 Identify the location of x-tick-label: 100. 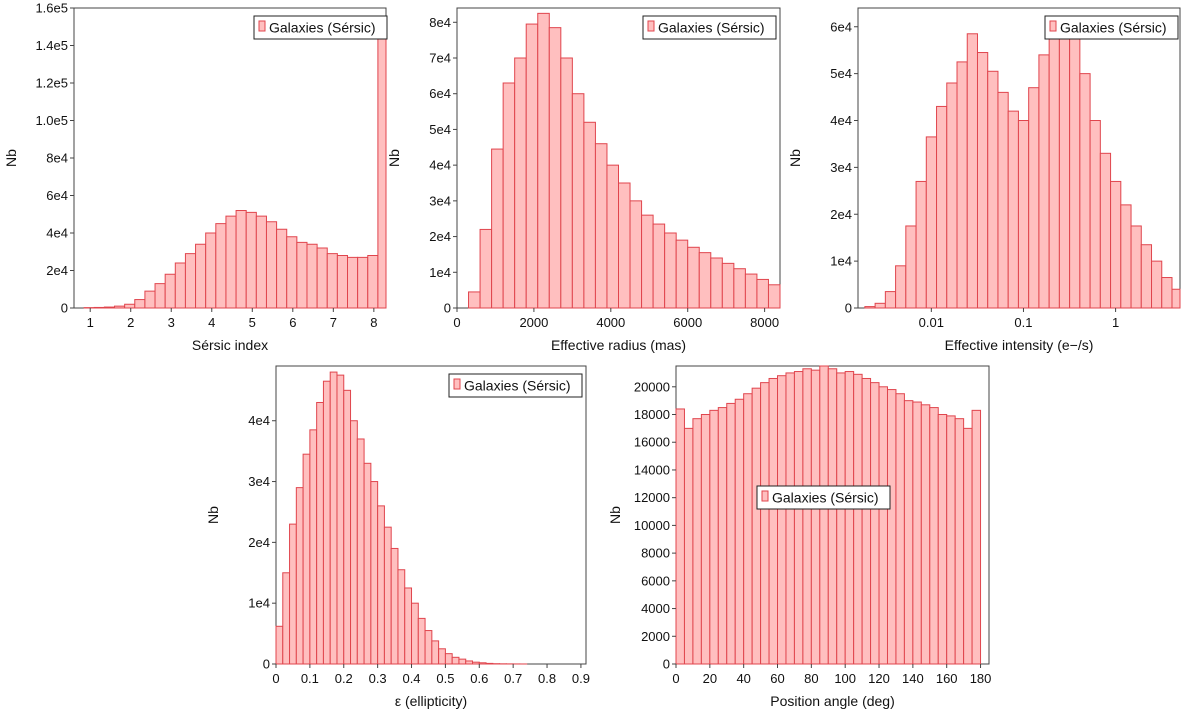
(845, 678).